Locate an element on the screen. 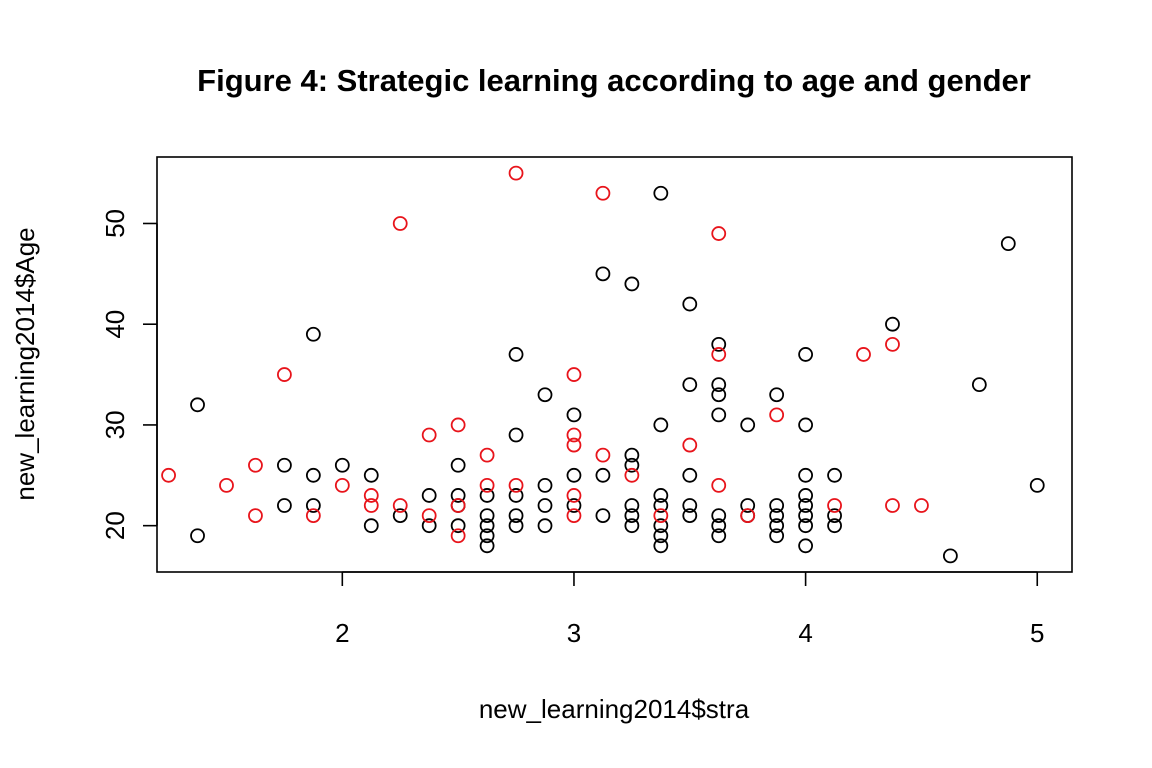 The height and width of the screenshot is (768, 1152). y-tick-label: 50 is located at coordinates (115, 223).